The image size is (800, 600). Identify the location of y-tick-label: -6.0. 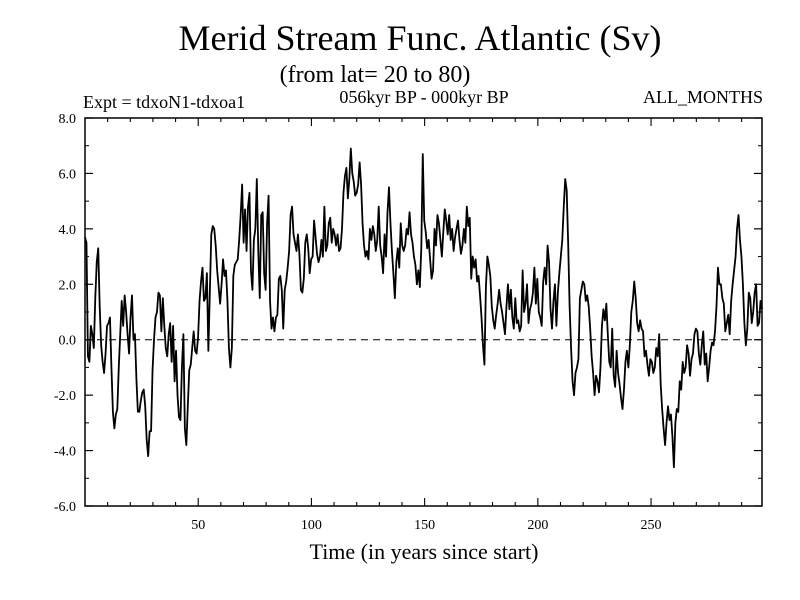
(65, 507).